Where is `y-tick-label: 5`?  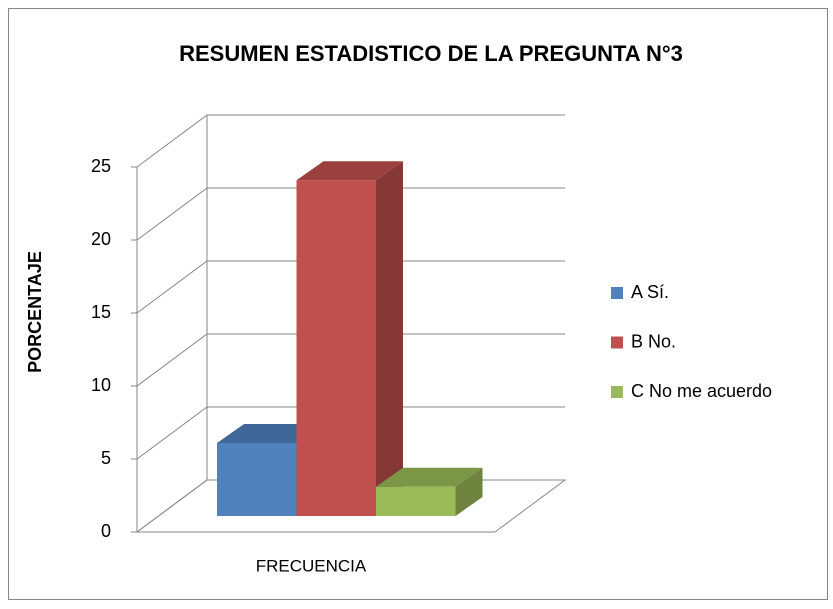
y-tick-label: 5 is located at coordinates (106, 458).